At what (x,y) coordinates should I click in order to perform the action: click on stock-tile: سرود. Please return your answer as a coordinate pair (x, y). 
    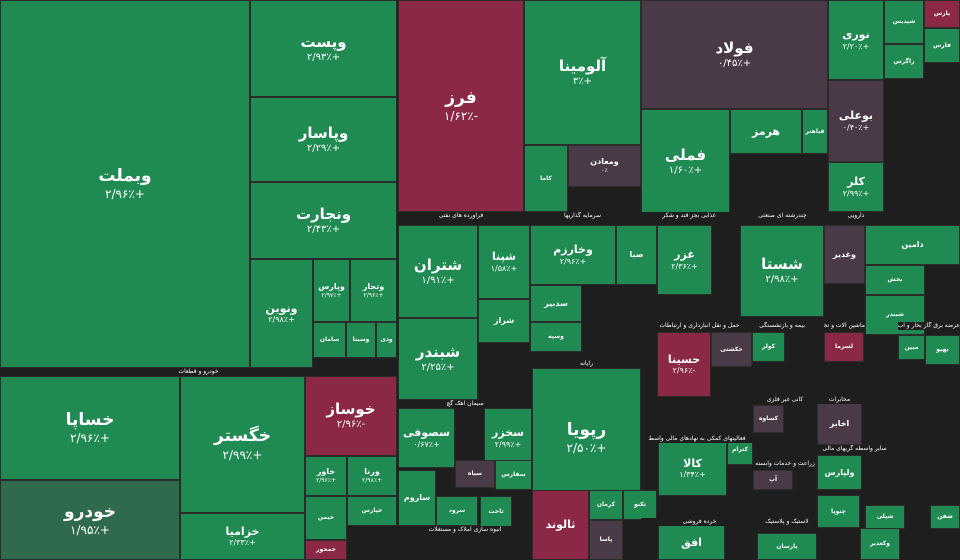
    Looking at the image, I should click on (457, 511).